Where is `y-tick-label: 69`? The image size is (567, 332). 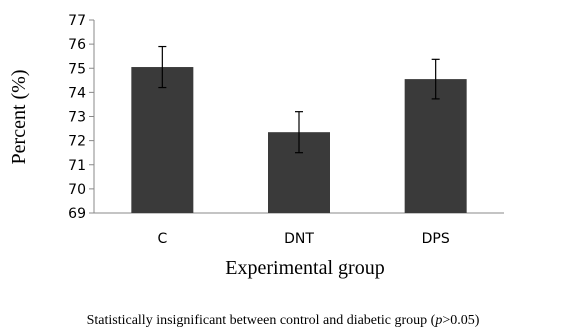 y-tick-label: 69 is located at coordinates (77, 214).